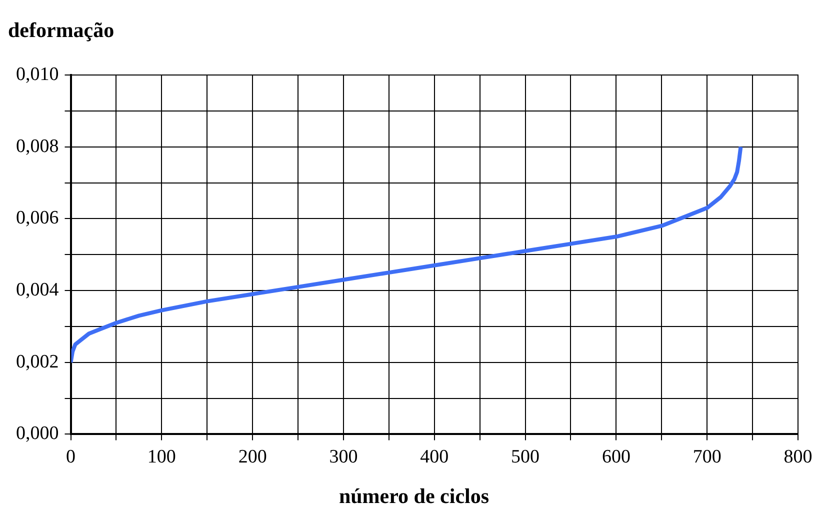 This screenshot has height=527, width=828. Describe the element at coordinates (707, 457) in the screenshot. I see `x-tick-label: 700` at that location.